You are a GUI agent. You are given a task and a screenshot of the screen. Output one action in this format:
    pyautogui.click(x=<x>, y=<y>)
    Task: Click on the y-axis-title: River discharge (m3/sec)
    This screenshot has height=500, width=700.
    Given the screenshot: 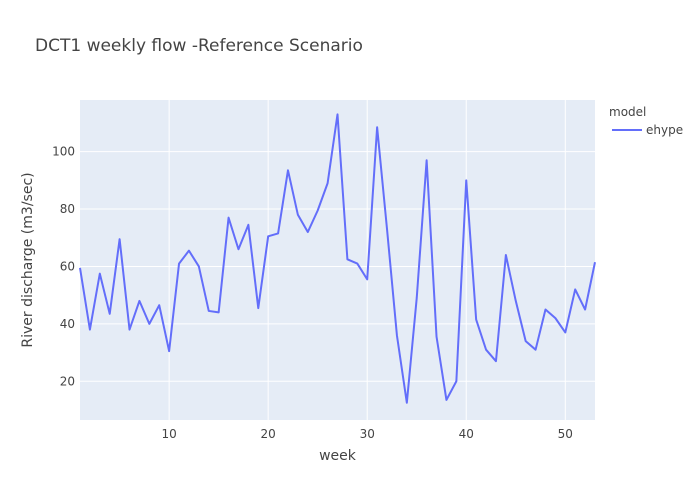 What is the action you would take?
    pyautogui.click(x=28, y=259)
    